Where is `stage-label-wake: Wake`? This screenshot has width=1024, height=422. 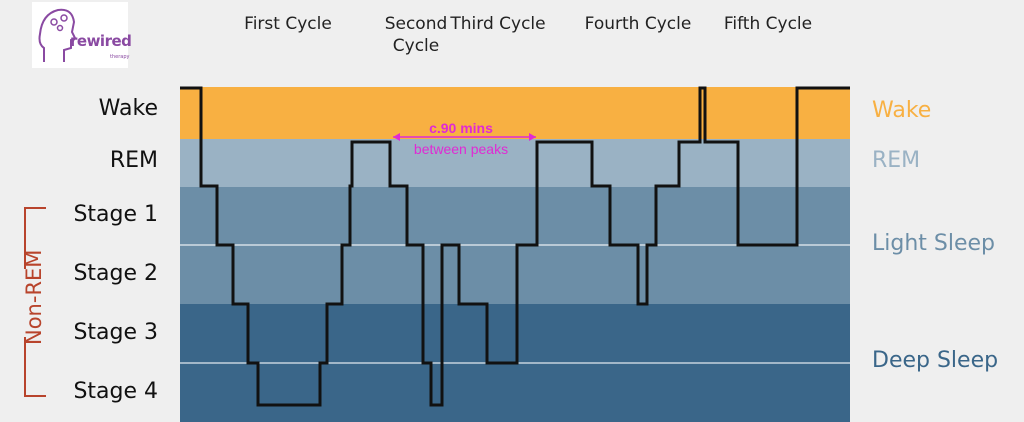 stage-label-wake: Wake is located at coordinates (128, 108).